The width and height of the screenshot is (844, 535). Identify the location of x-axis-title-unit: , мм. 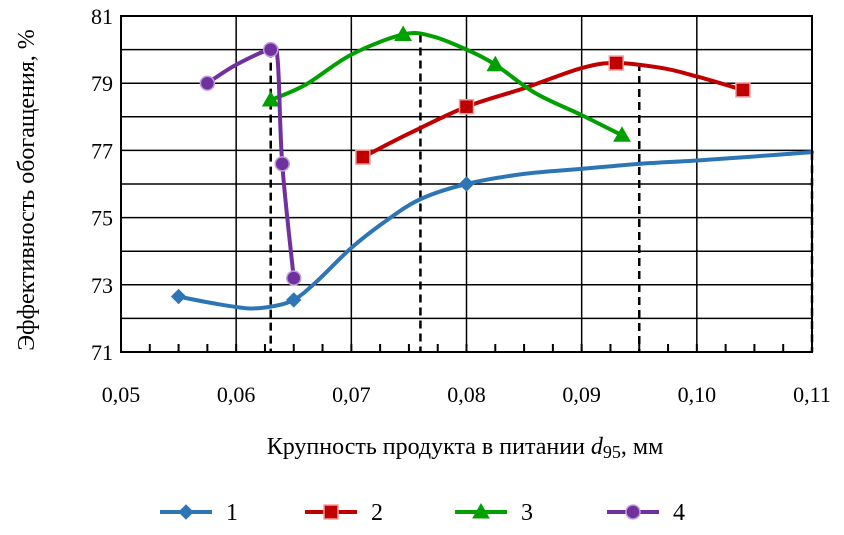
(642, 447).